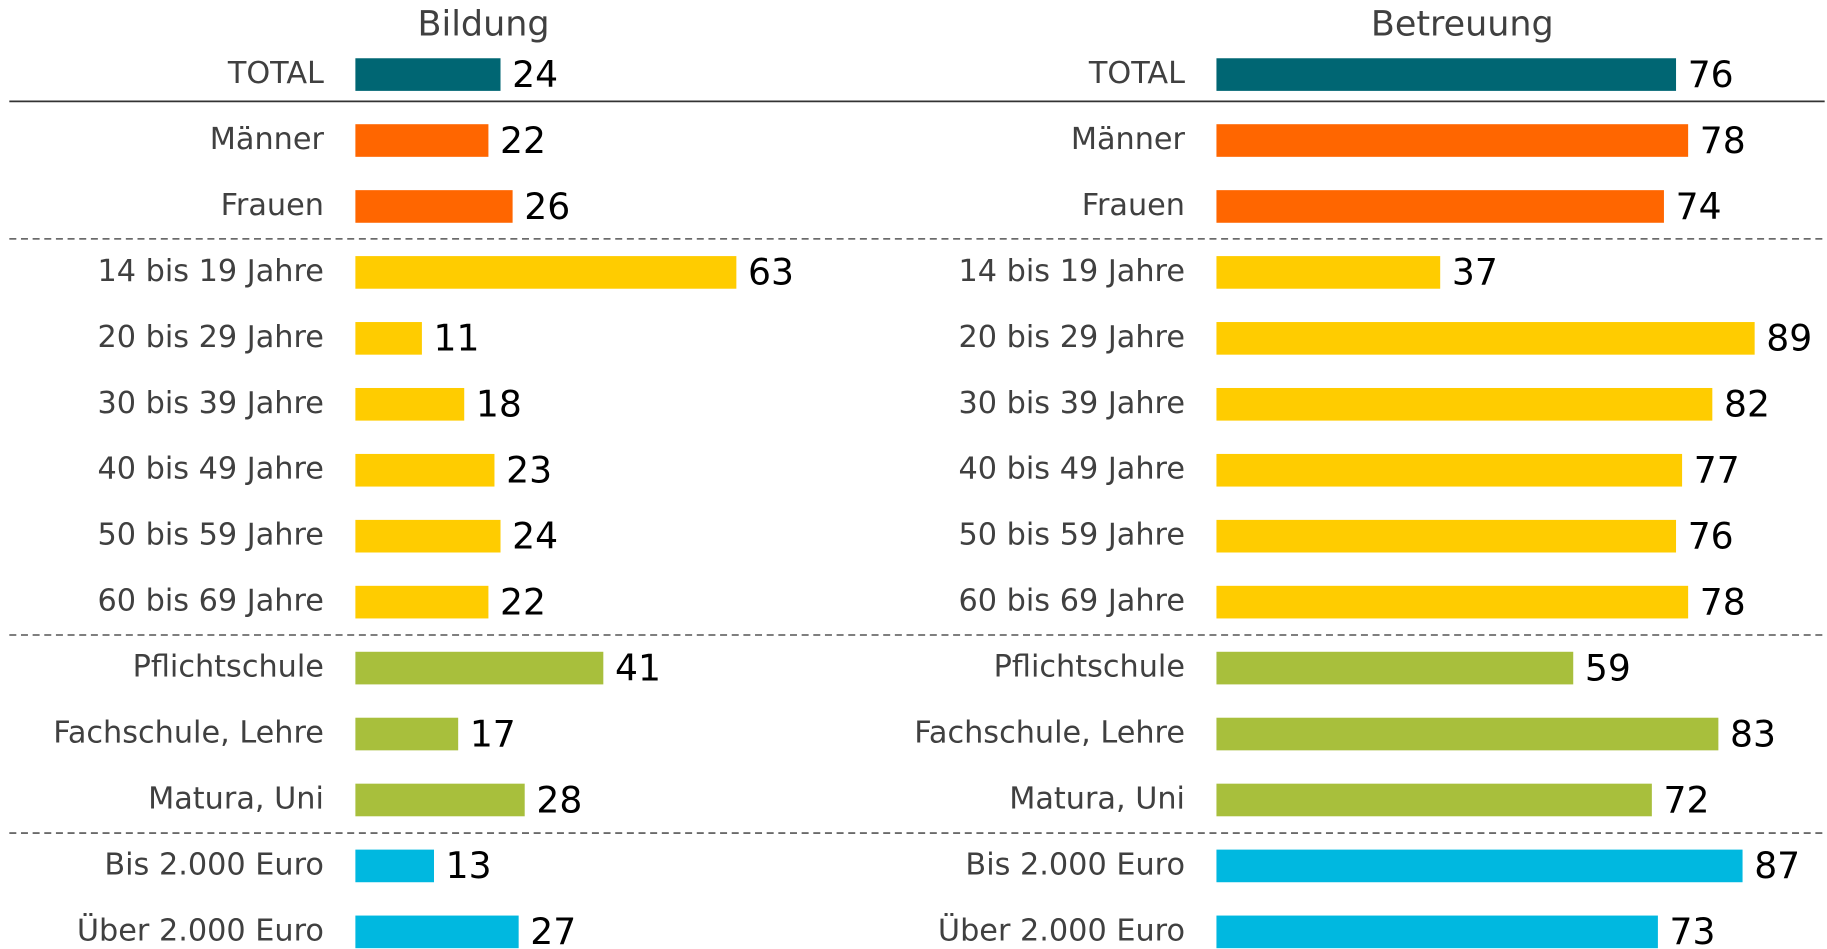  Describe the element at coordinates (469, 865) in the screenshot. I see `value-label: 13` at that location.